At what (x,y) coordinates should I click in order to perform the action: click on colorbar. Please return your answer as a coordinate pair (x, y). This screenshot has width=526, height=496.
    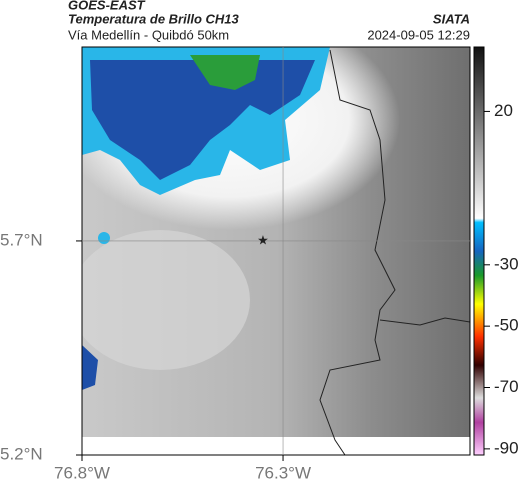
    Looking at the image, I should click on (479, 251).